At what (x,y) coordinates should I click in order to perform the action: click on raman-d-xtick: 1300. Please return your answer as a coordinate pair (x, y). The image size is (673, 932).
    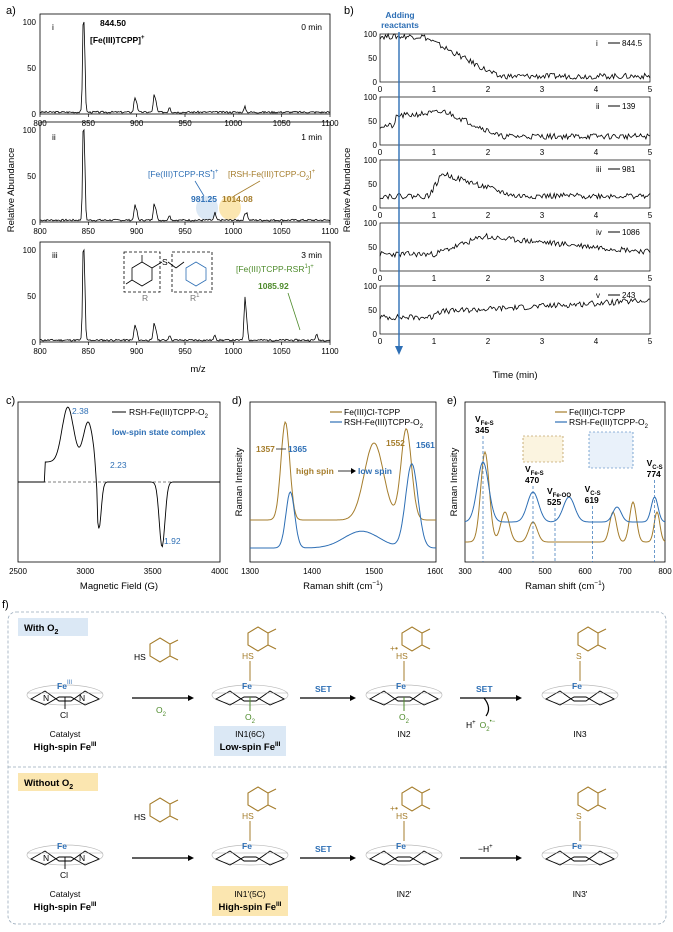
    Looking at the image, I should click on (250, 571).